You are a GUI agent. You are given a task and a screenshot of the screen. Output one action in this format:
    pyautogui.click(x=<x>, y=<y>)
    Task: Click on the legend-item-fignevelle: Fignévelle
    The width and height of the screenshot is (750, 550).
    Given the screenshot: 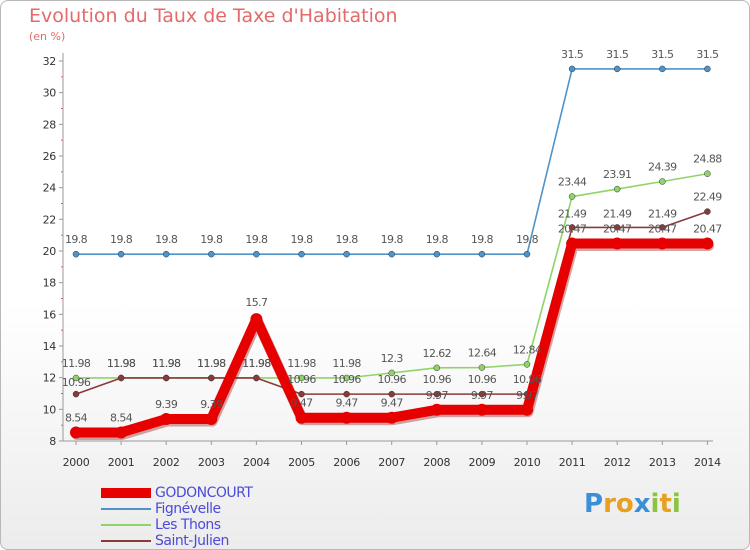 What is the action you would take?
    pyautogui.click(x=176, y=509)
    